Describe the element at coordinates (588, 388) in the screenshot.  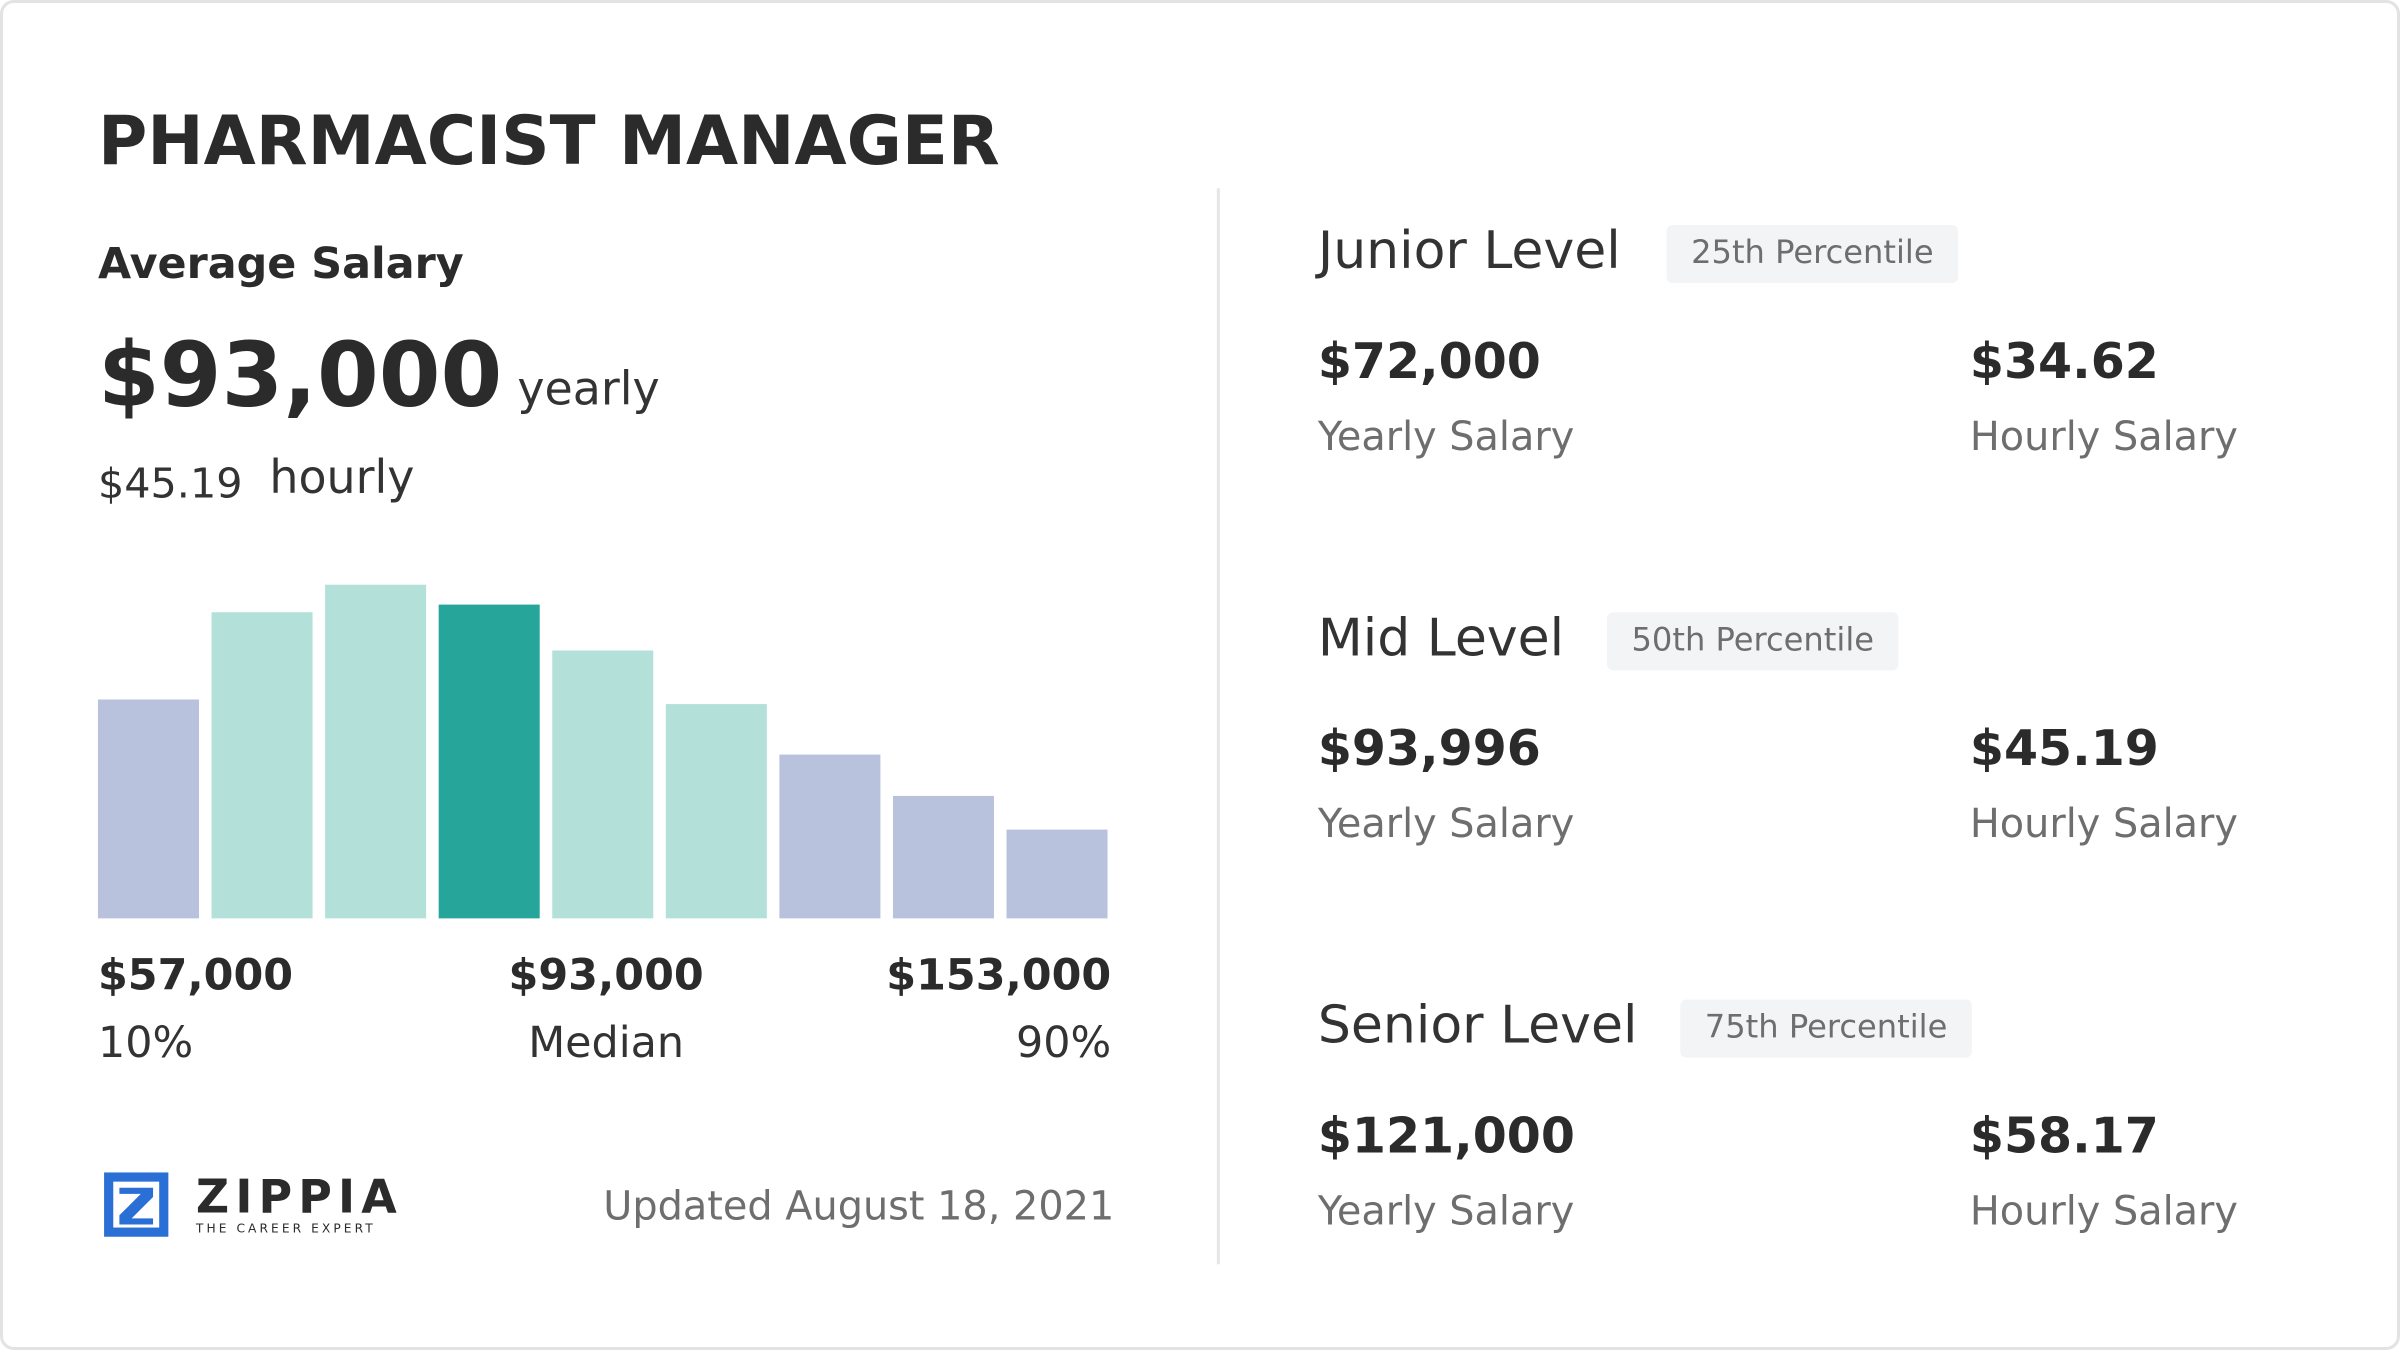
I see `yearly-unit: yearly` at that location.